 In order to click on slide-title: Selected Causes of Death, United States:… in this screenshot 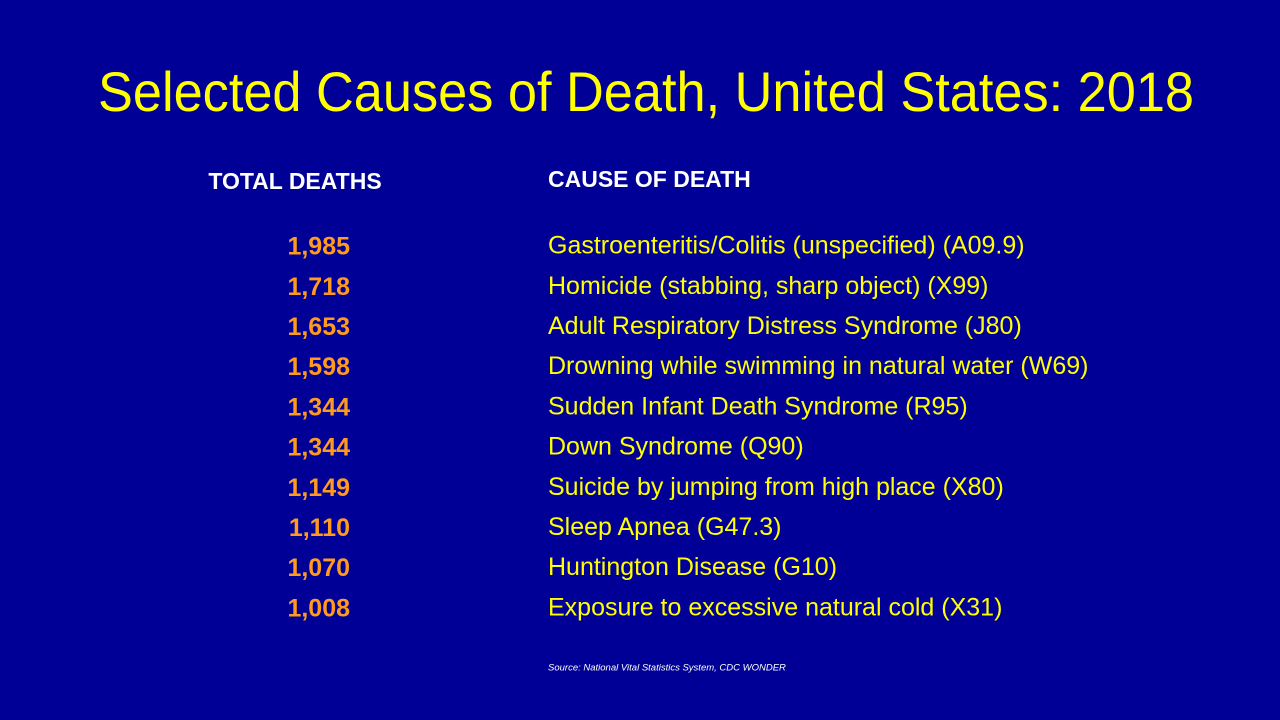, I will do `click(646, 91)`.